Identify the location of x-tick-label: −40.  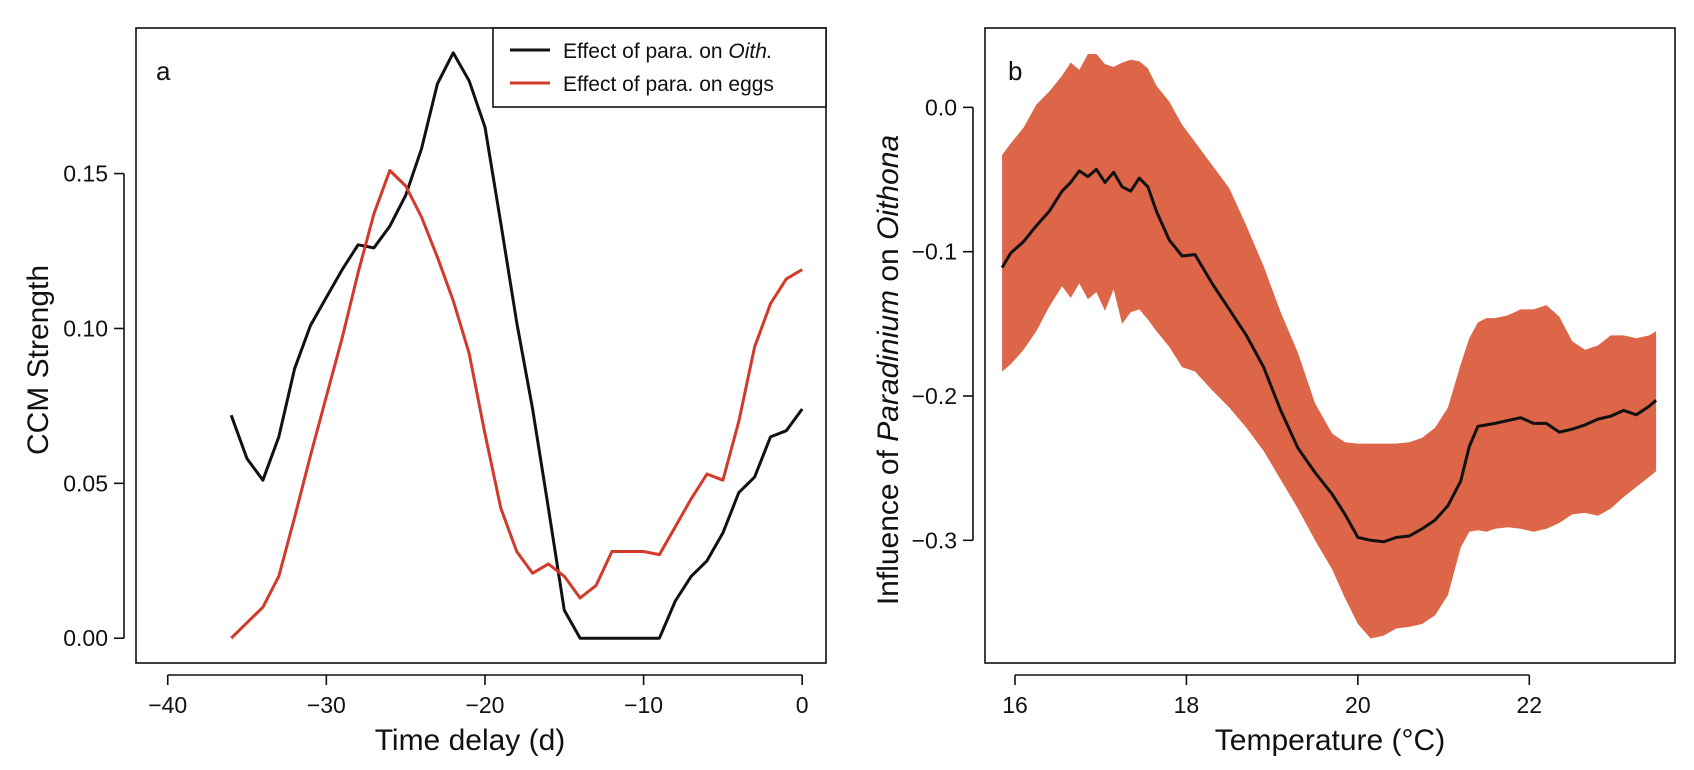
(167, 705).